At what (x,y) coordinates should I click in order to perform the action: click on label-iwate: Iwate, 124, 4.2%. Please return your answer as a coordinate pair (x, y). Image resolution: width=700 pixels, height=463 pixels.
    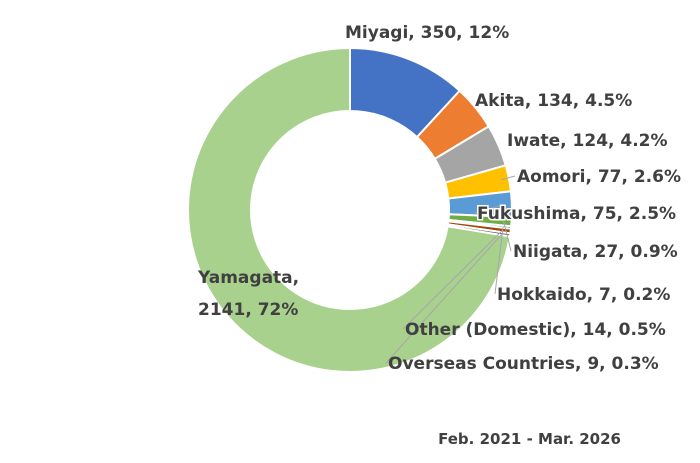
    Looking at the image, I should click on (587, 141).